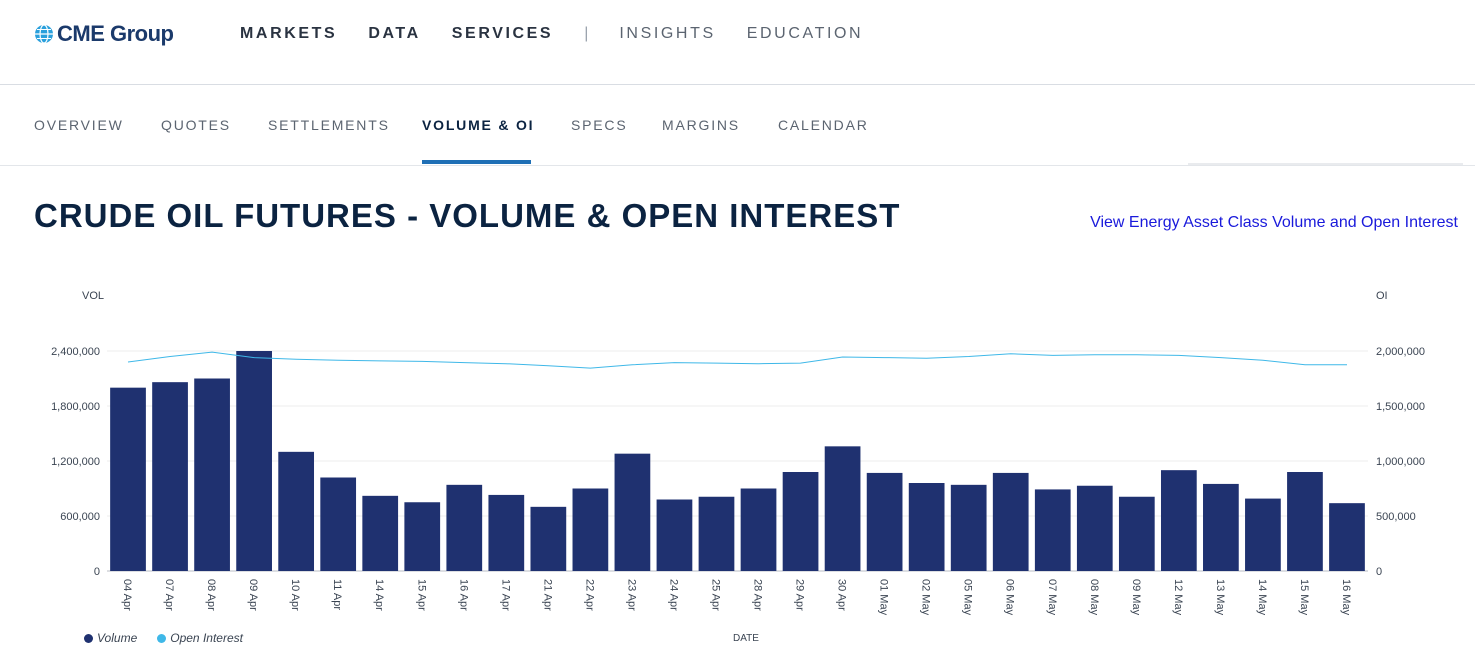 The height and width of the screenshot is (663, 1475). I want to click on y-tick-left: 1,800,000, so click(75, 407).